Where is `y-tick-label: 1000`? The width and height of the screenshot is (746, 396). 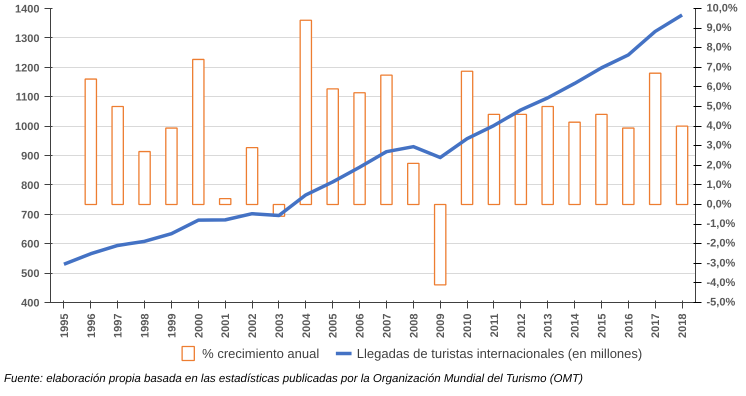
y-tick-label: 1000 is located at coordinates (27, 127).